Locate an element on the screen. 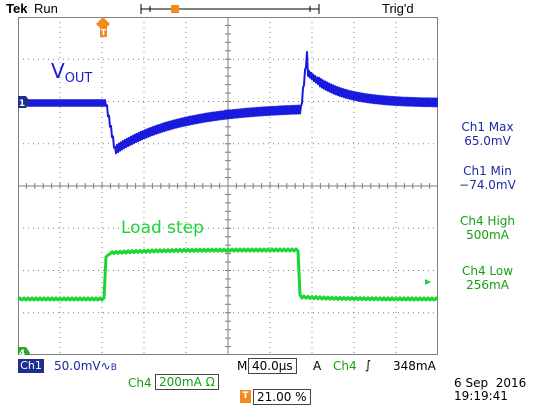  time-label: 19:19:41 is located at coordinates (481, 396).